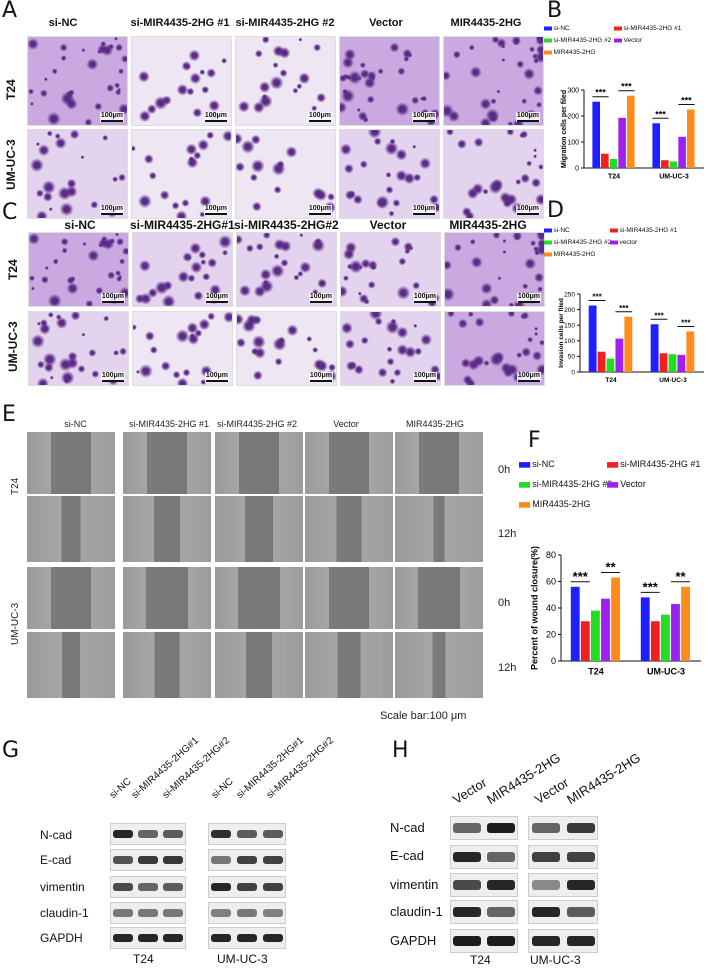  Describe the element at coordinates (386, 23) in the screenshot. I see `col-header: Vector` at that location.